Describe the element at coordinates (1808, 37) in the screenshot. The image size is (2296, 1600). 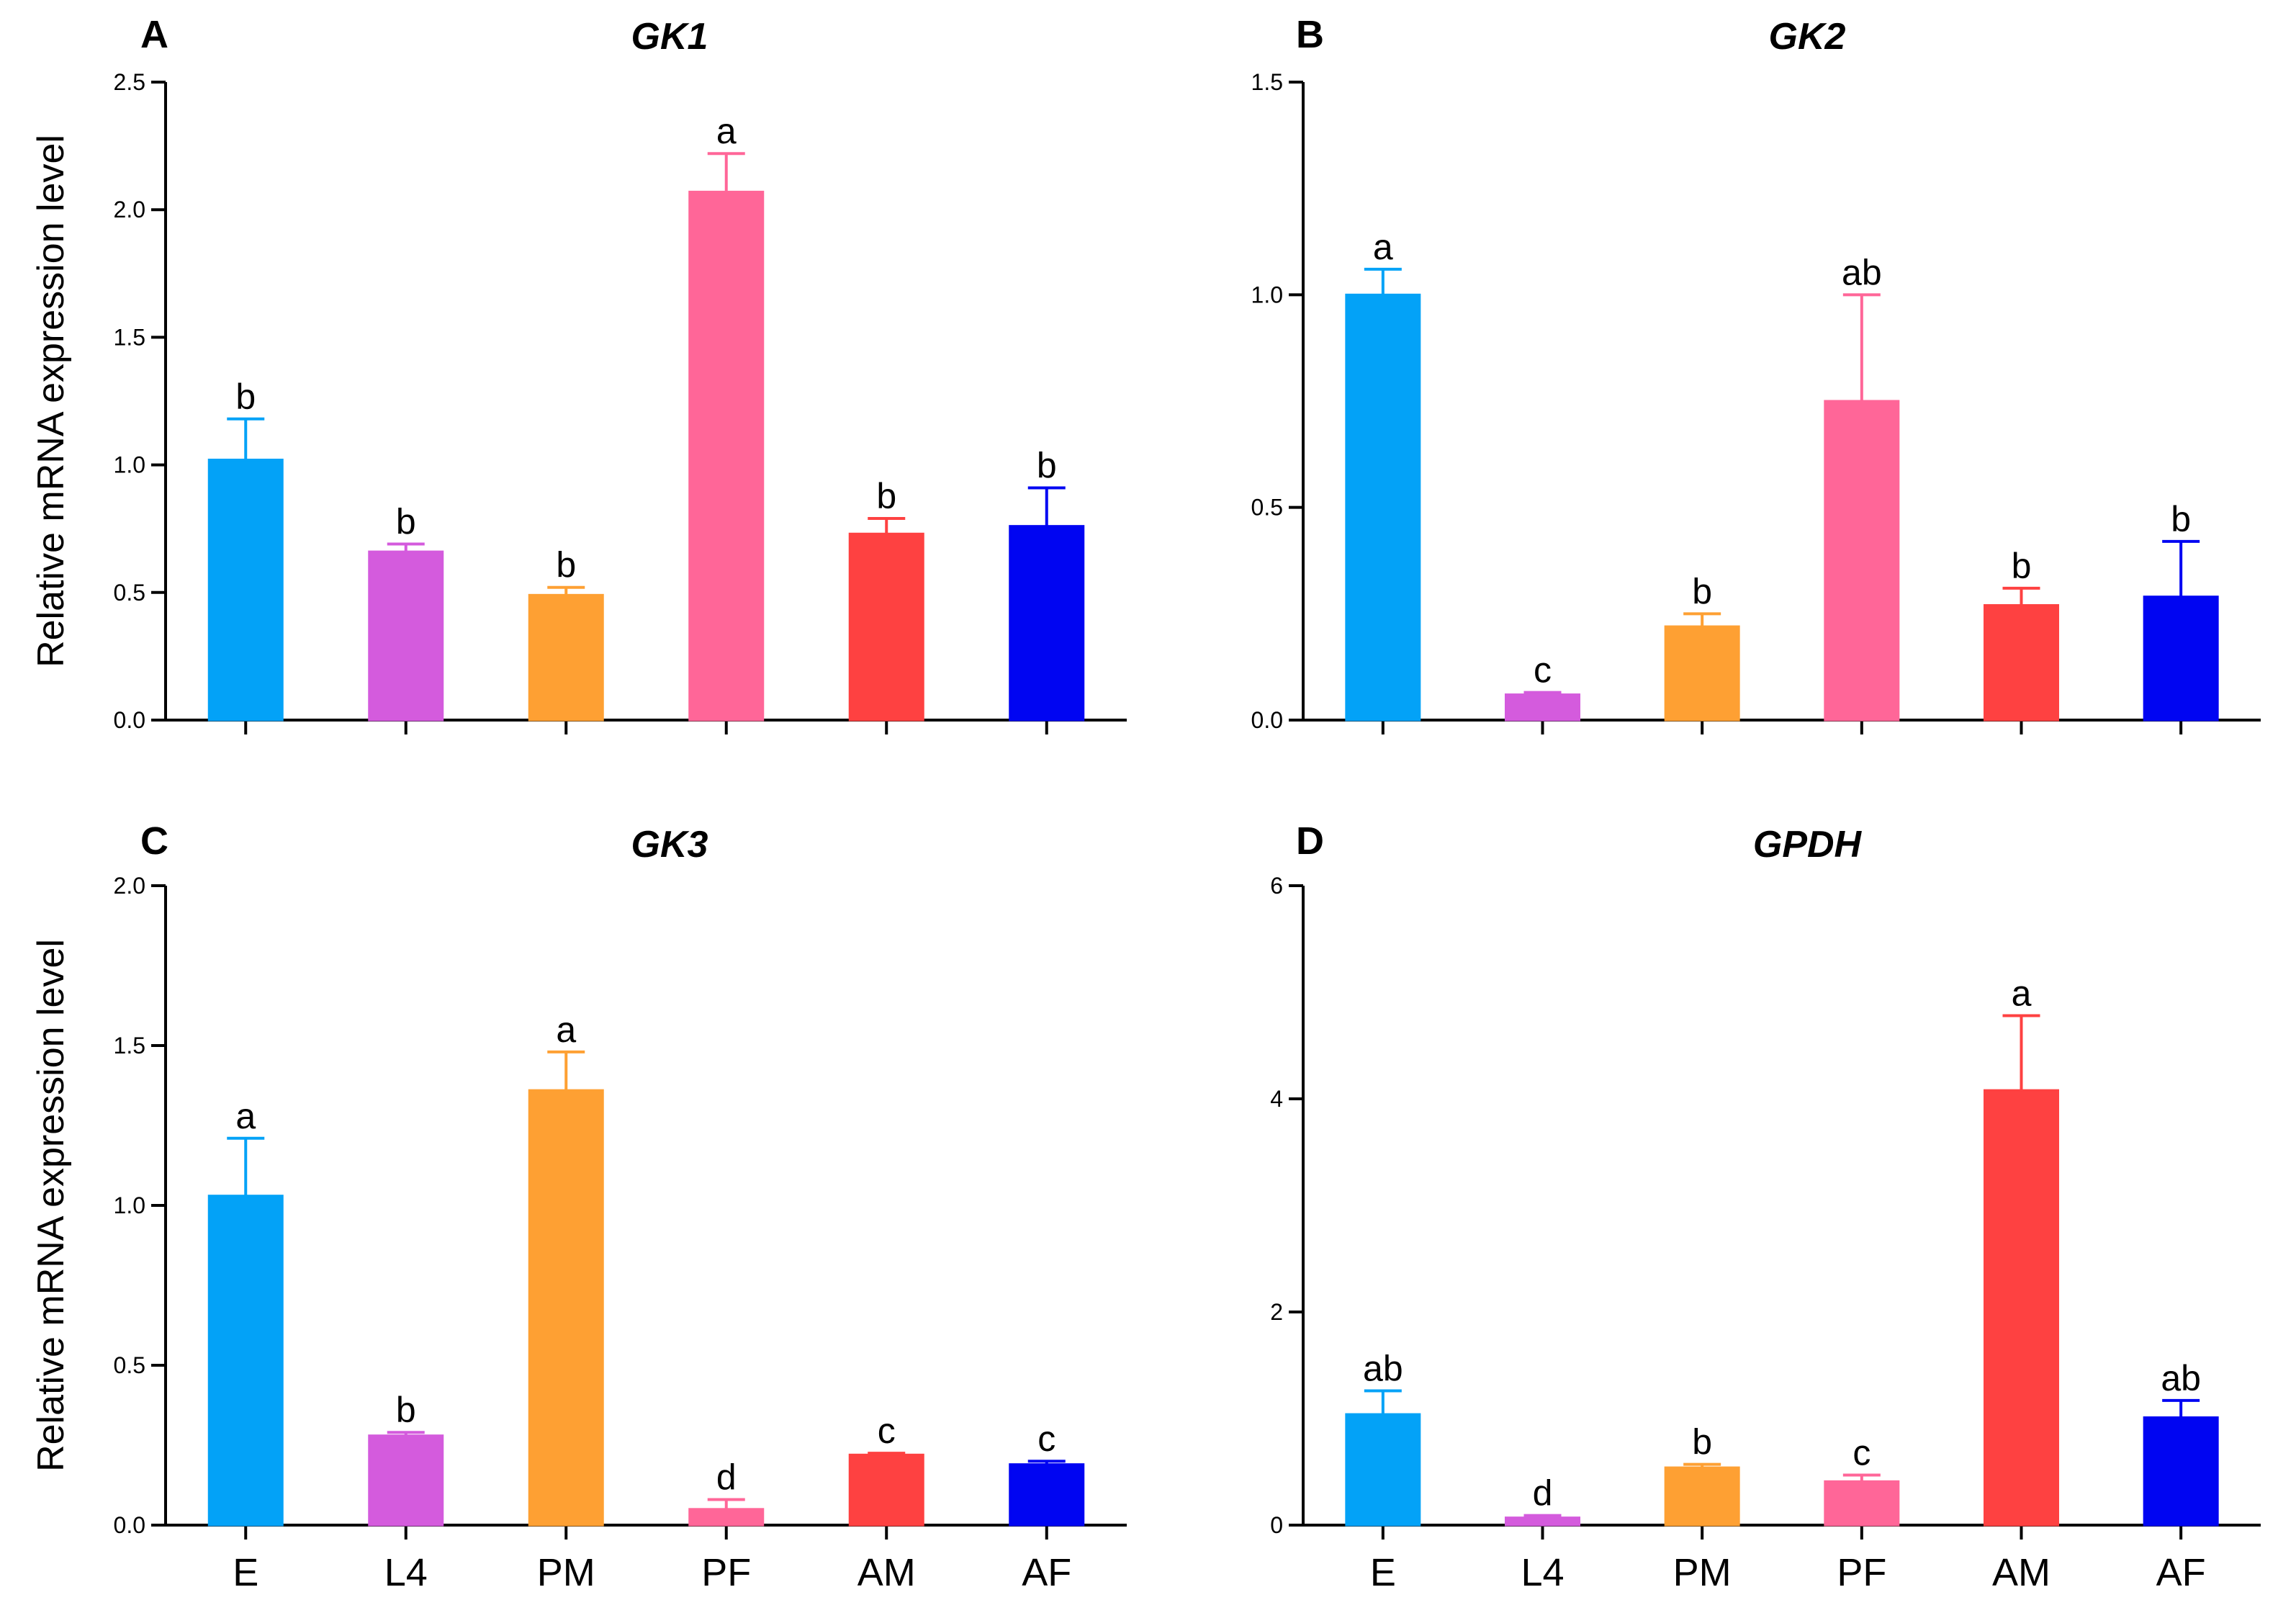
I see `panel-title: GK2` at that location.